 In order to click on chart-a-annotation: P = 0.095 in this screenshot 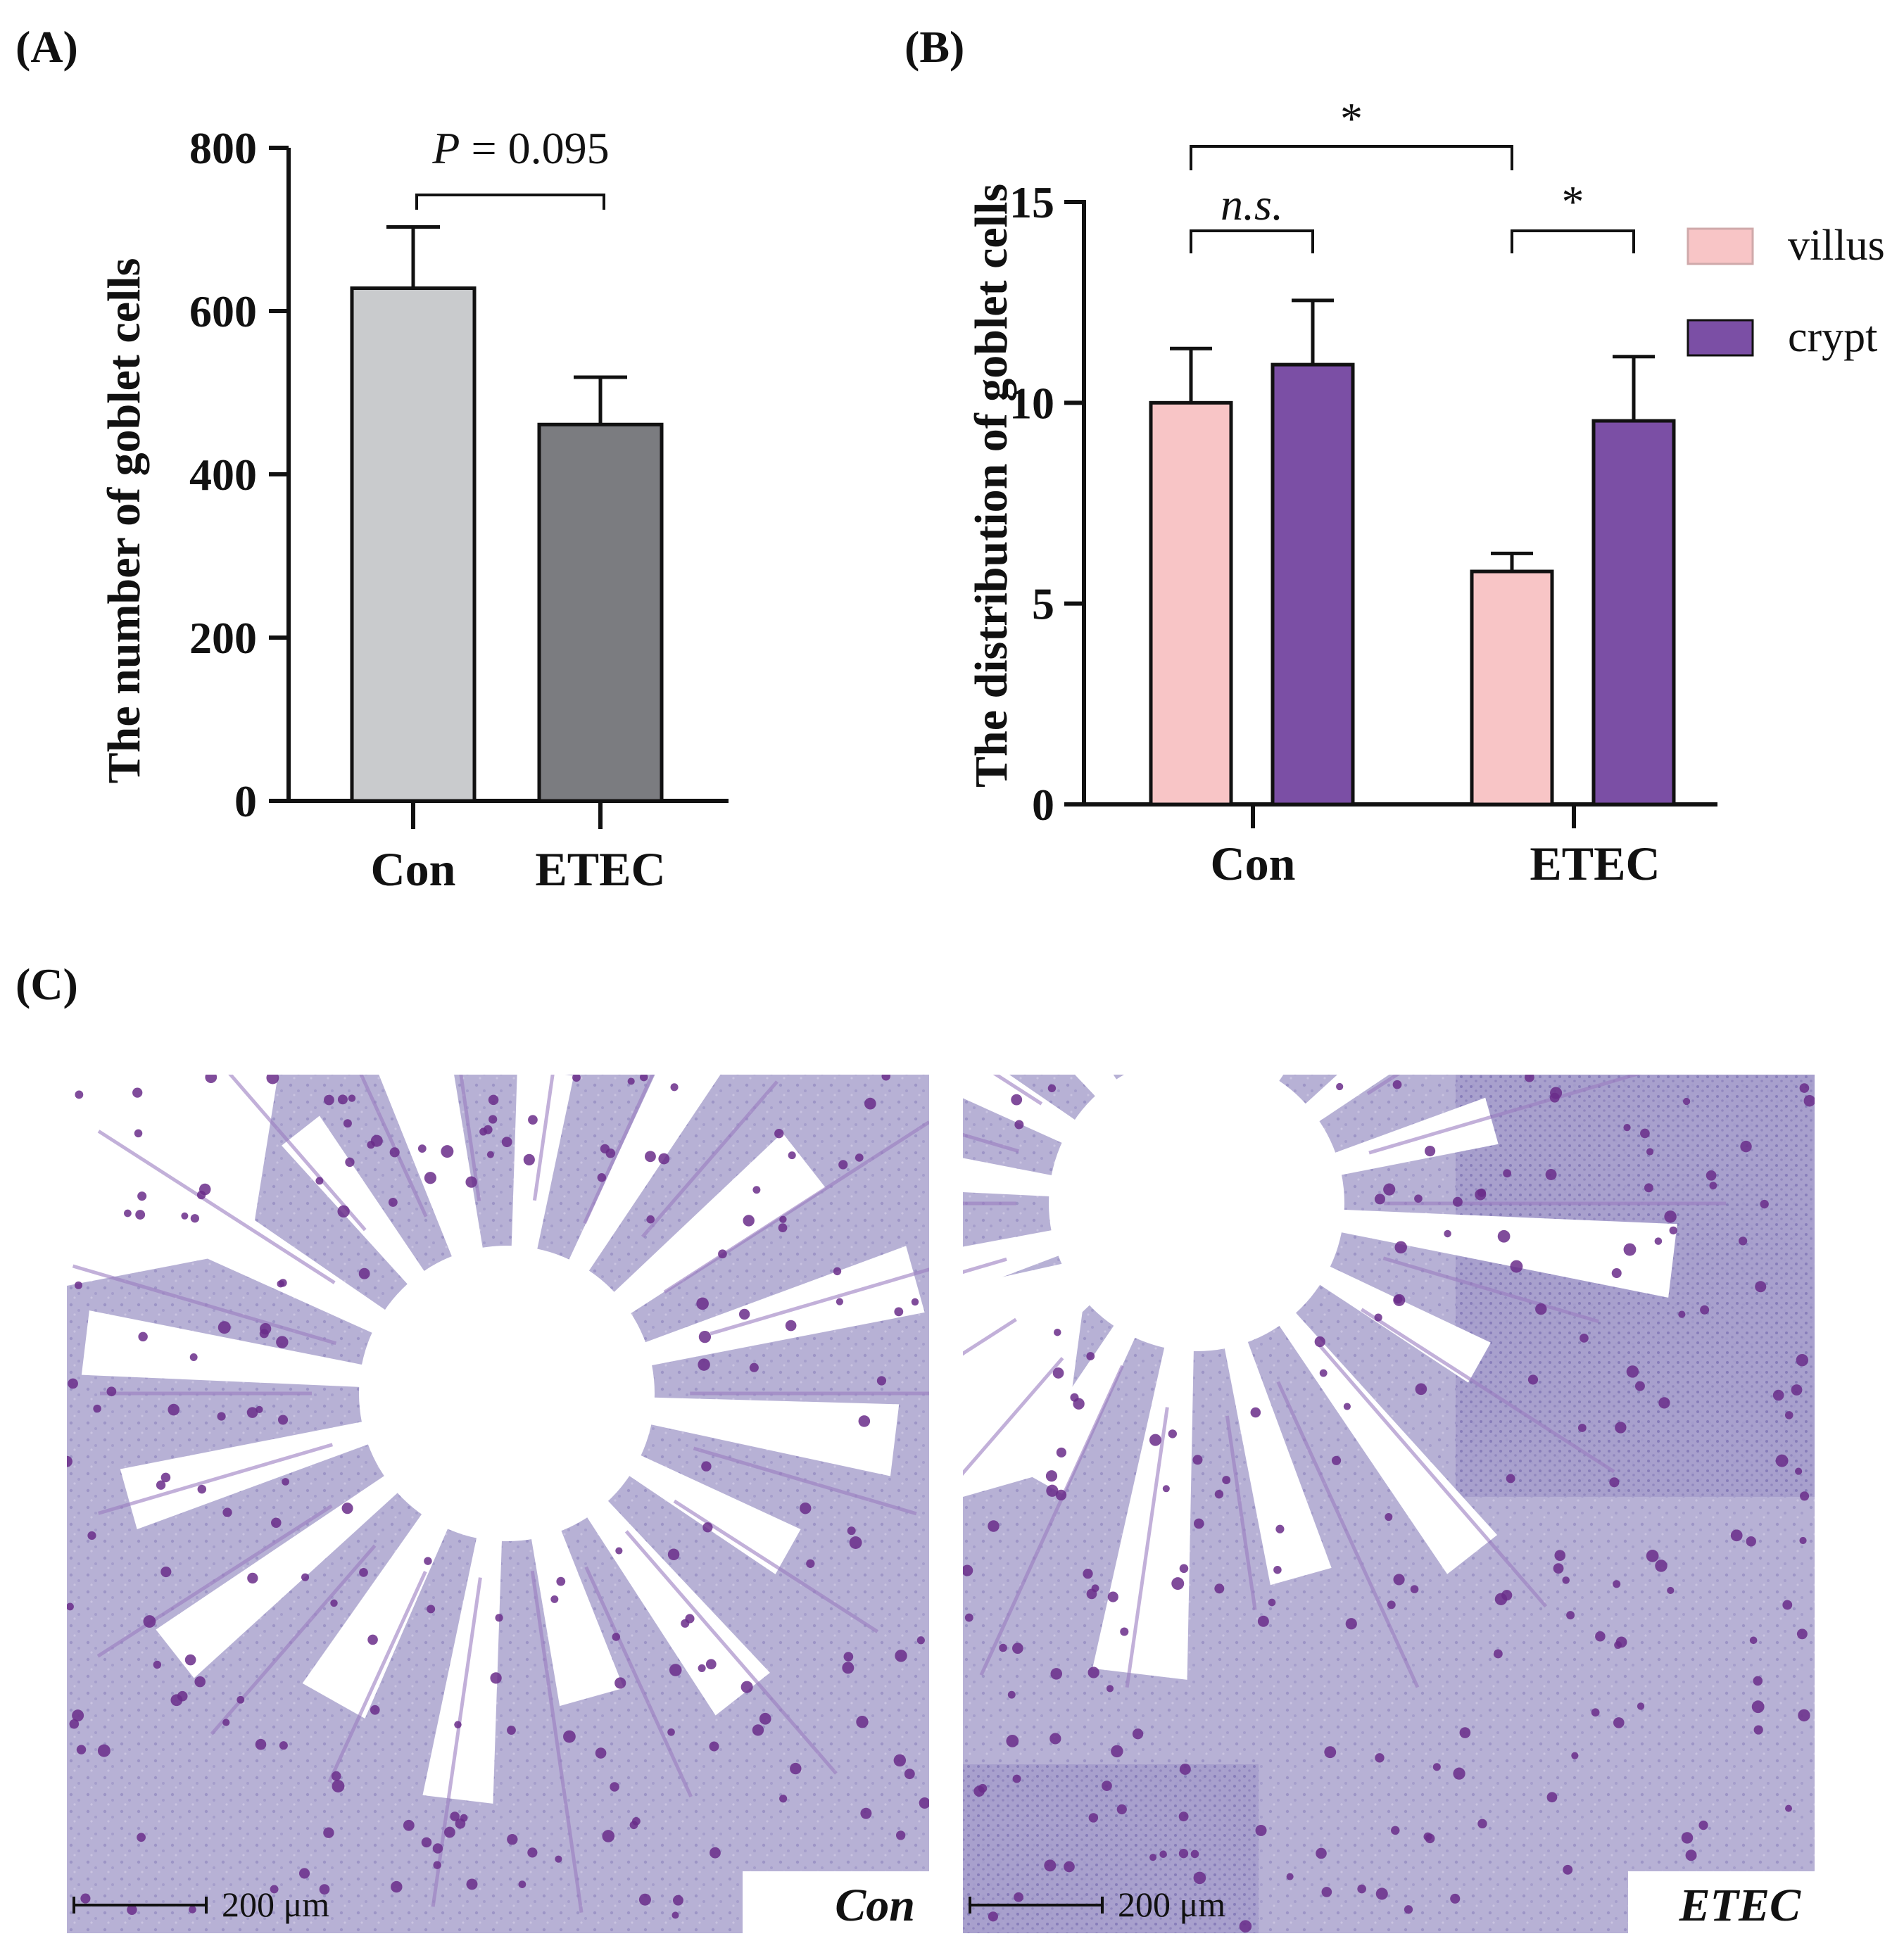, I will do `click(520, 148)`.